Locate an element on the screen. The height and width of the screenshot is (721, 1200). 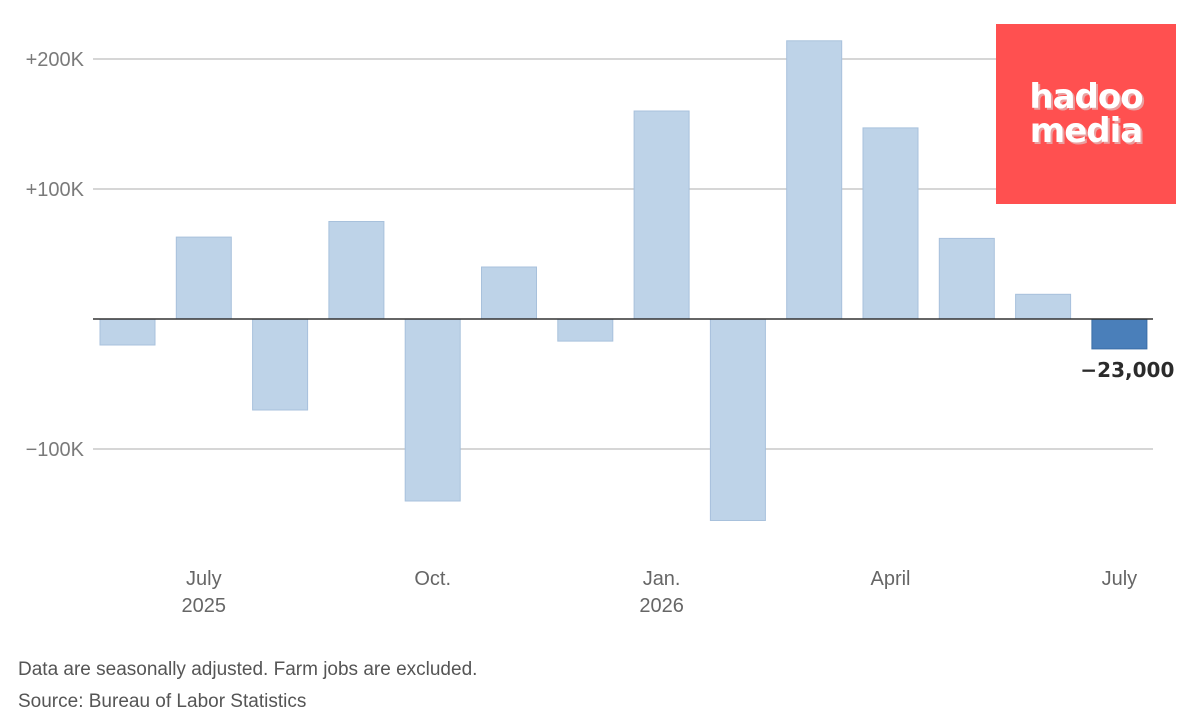
y-tick-label: +100K is located at coordinates (55, 190).